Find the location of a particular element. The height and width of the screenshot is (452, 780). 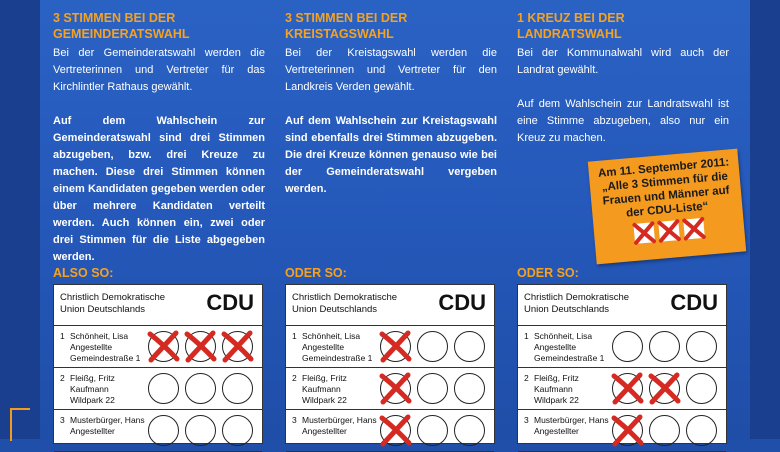

candidate-name: Musterbürger, Hans is located at coordinates (339, 420).